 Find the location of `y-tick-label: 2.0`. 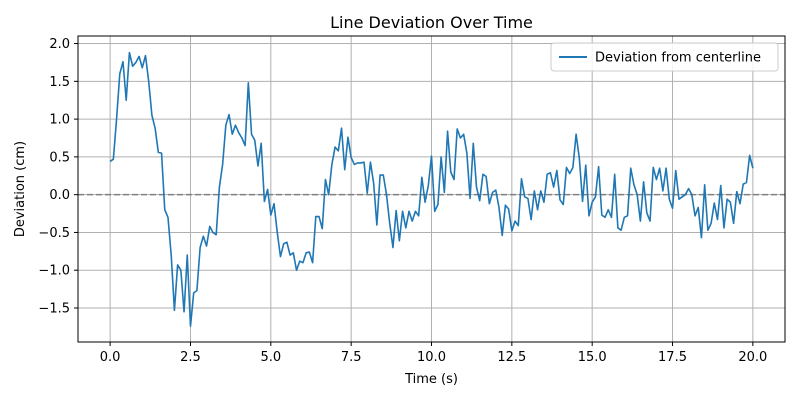

y-tick-label: 2.0 is located at coordinates (59, 44).